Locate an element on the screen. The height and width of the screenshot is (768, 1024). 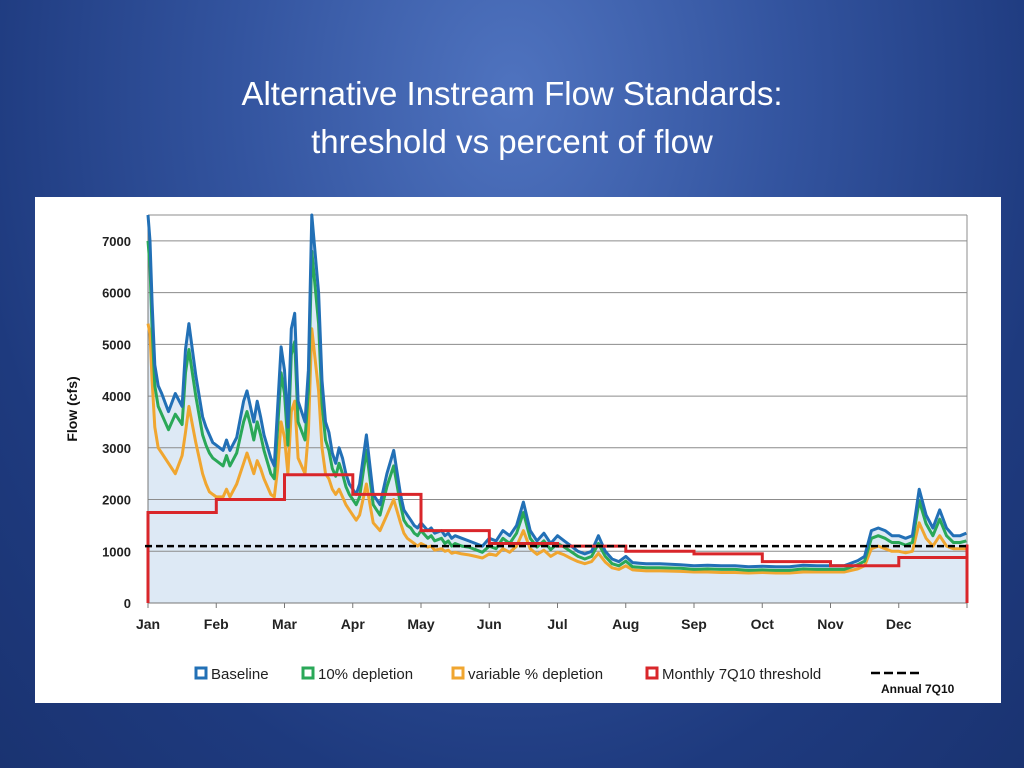
y-tick-label: 3000 is located at coordinates (116, 448).